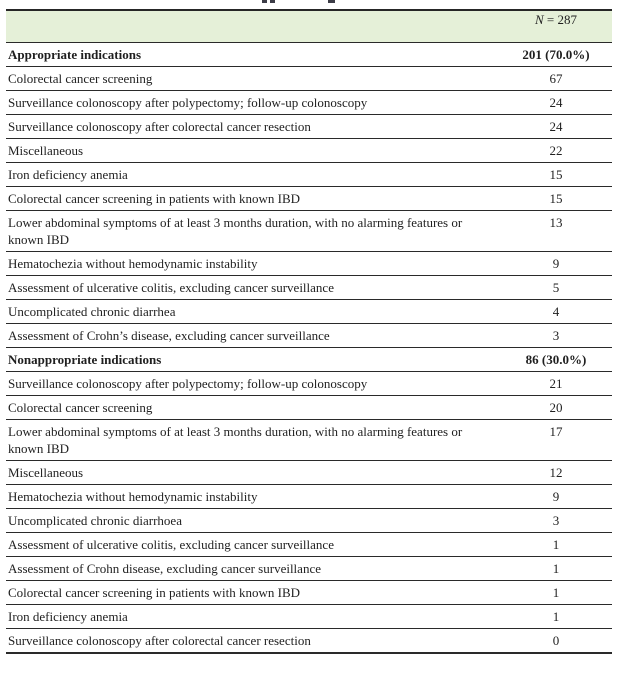  I want to click on indication-count: 4, so click(556, 311).